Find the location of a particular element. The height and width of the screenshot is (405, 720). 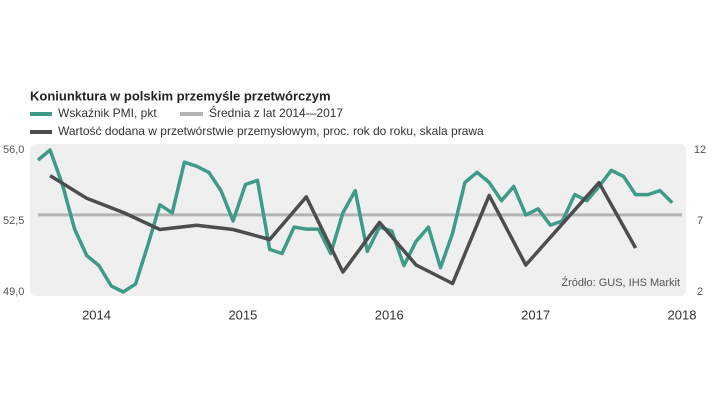

y-tick-label: 56,0 is located at coordinates (13, 150).